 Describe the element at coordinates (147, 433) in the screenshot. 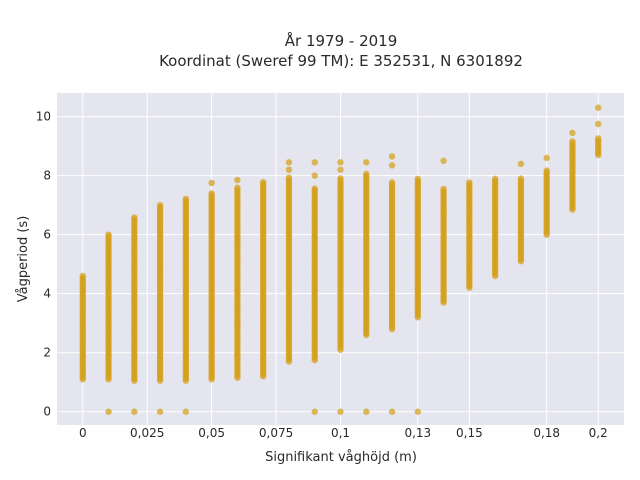

I see `x-tick-label: 0,025` at that location.